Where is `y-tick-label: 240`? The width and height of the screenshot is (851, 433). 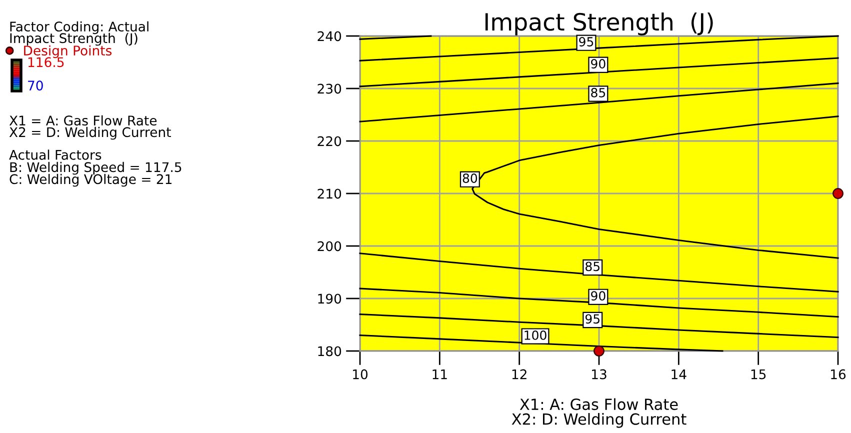
y-tick-label: 240 is located at coordinates (330, 36).